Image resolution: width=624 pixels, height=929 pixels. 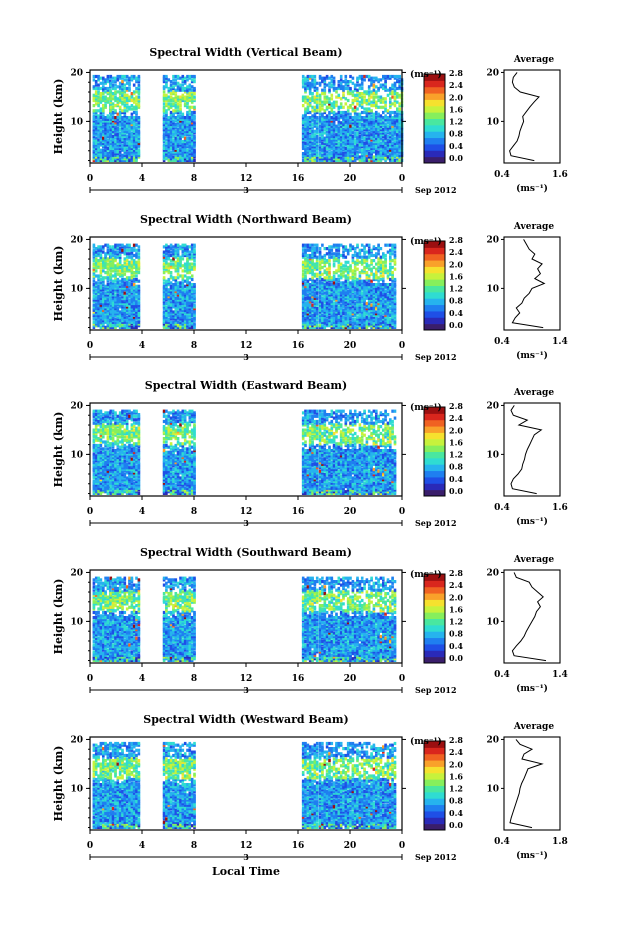 I want to click on average-x-tick-label: 1.6, so click(x=560, y=175).